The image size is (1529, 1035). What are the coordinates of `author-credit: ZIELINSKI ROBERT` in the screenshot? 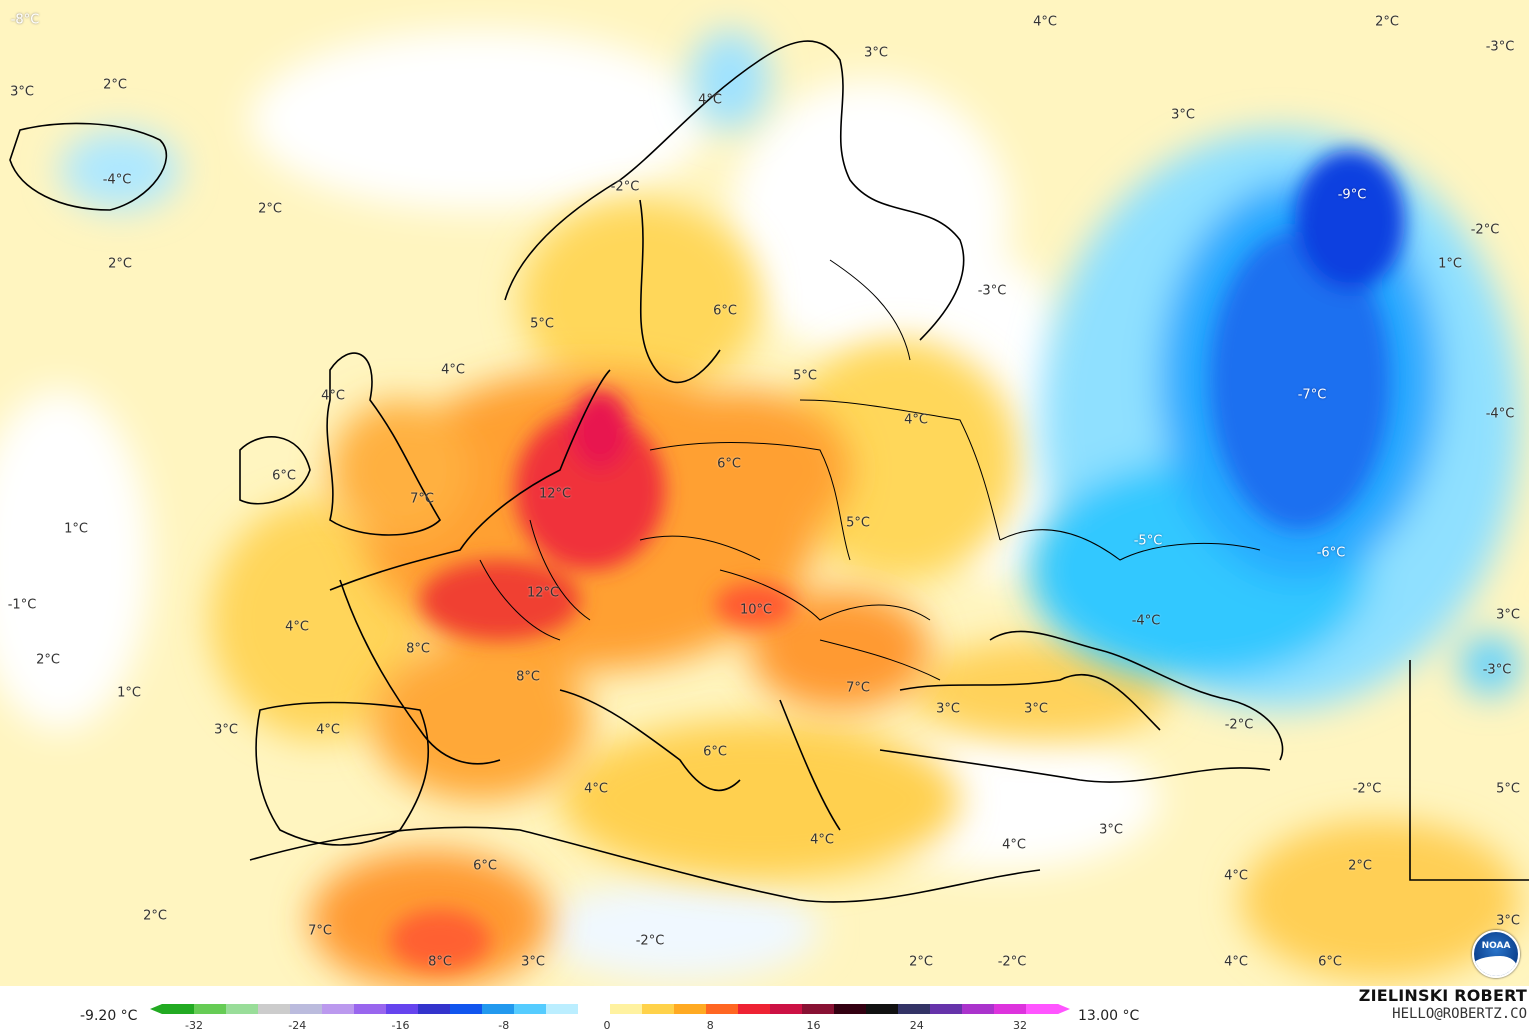 It's located at (1442, 995).